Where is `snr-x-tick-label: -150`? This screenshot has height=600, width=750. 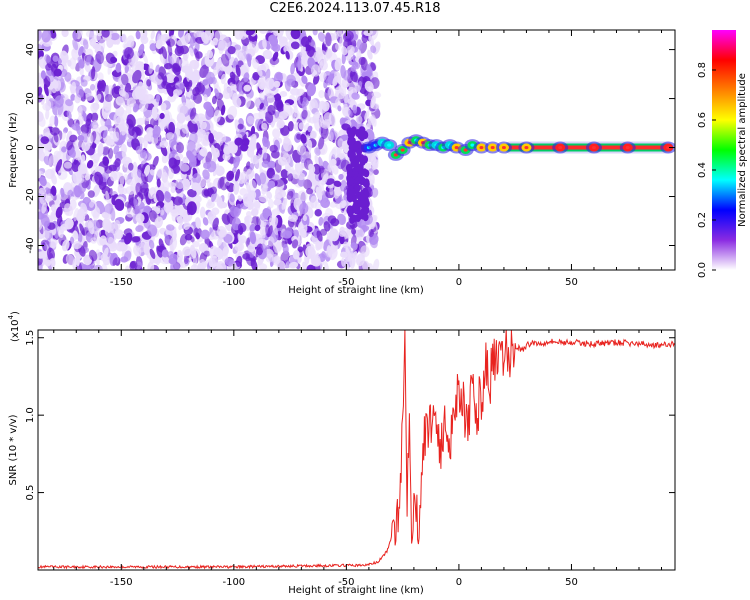
snr-x-tick-label: -150 is located at coordinates (121, 582).